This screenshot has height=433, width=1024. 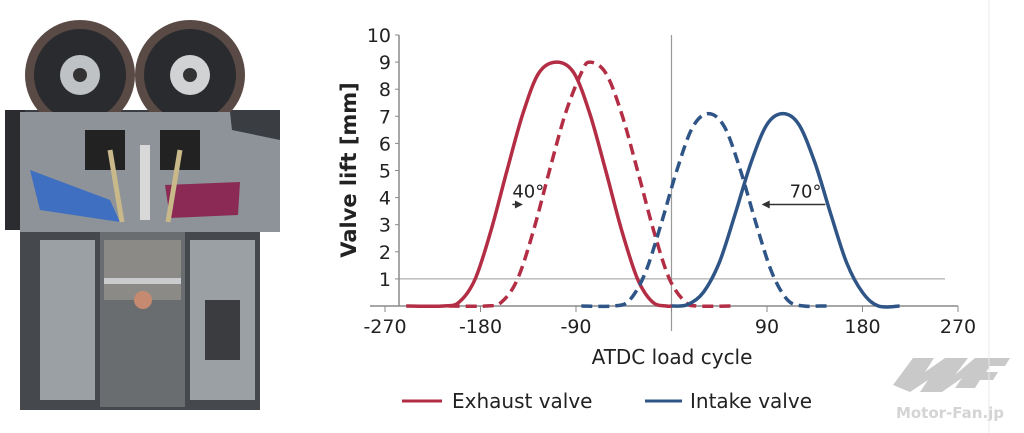 I want to click on cam-center-right, so click(x=190, y=75).